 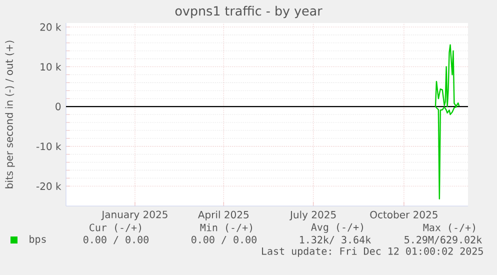 What do you see at coordinates (404, 214) in the screenshot?
I see `x-tick-label: October 2025` at bounding box center [404, 214].